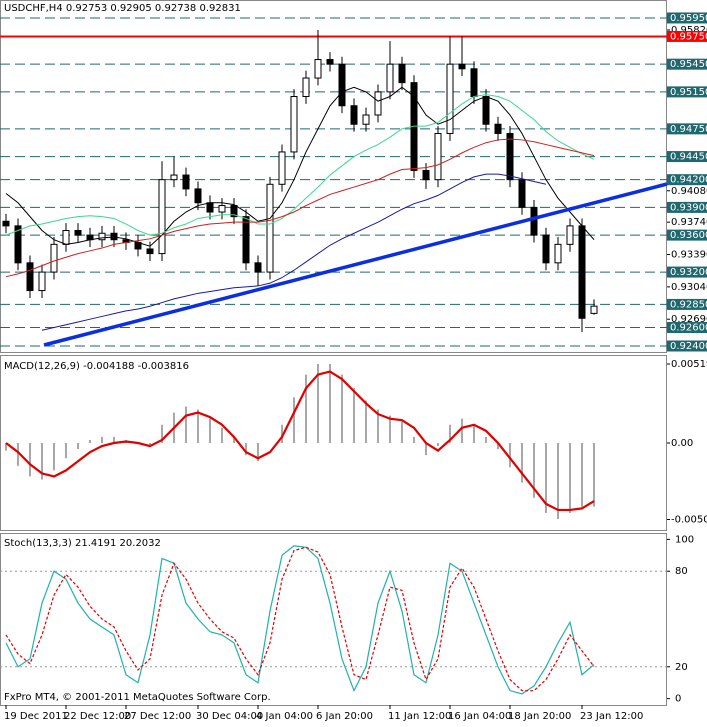 The width and height of the screenshot is (707, 727). What do you see at coordinates (681, 667) in the screenshot?
I see `y-tick-label: 20` at bounding box center [681, 667].